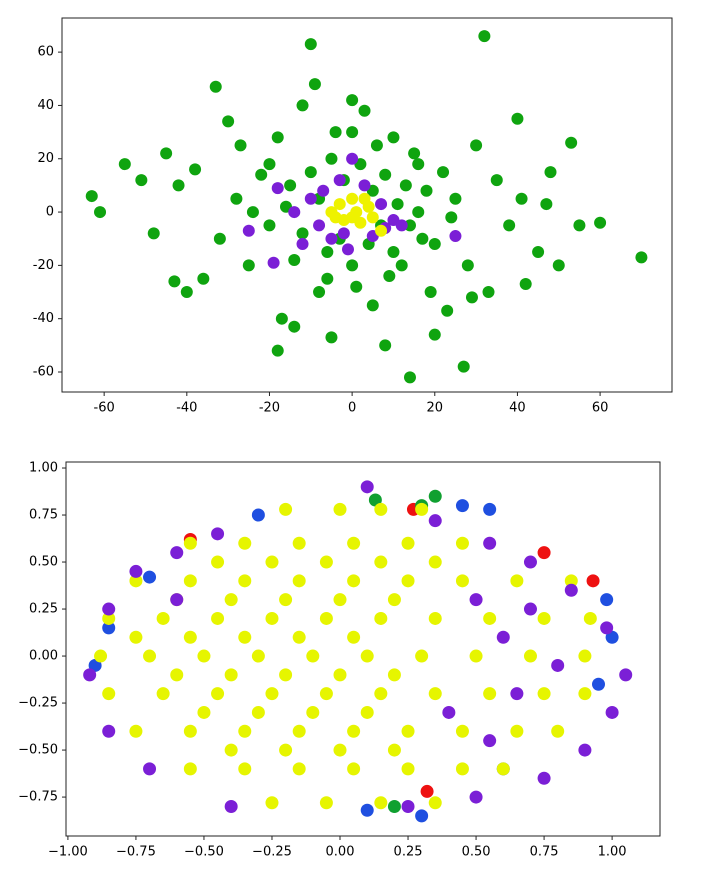 The width and height of the screenshot is (711, 881). What do you see at coordinates (600, 408) in the screenshot?
I see `x-tick-label: 60` at bounding box center [600, 408].